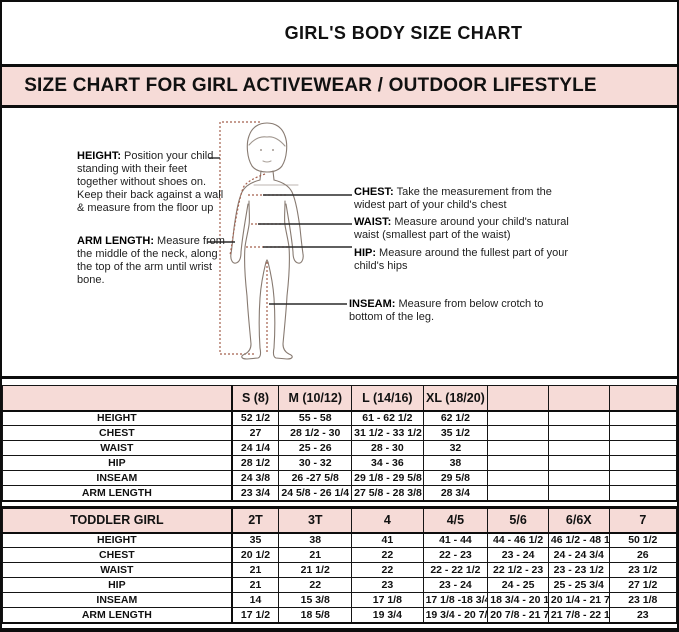 Image resolution: width=679 pixels, height=632 pixels. Describe the element at coordinates (255, 555) in the screenshot. I see `size-cell: 20 1/2` at that location.